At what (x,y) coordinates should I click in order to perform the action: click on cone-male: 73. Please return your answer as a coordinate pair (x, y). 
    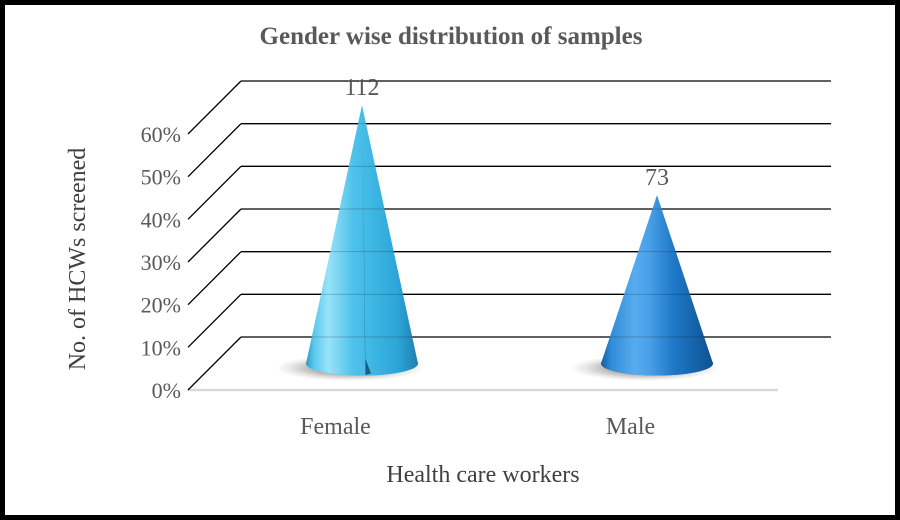
    Looking at the image, I should click on (645, 273).